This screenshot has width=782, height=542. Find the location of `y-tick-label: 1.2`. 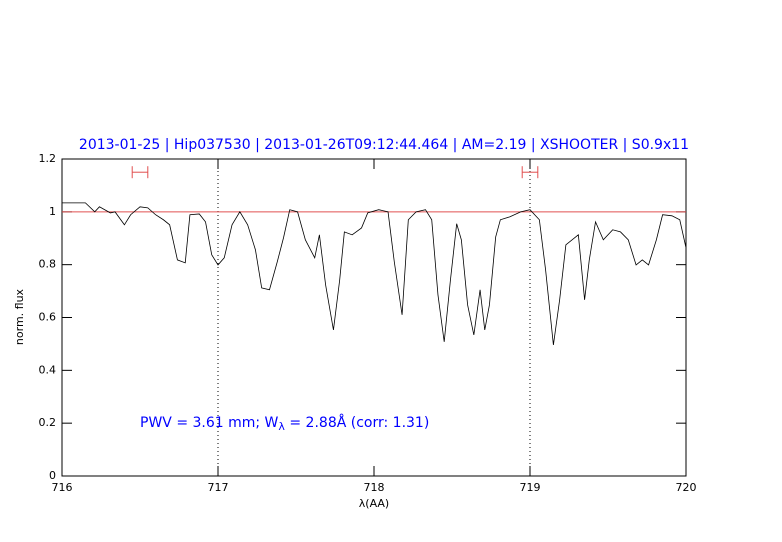

y-tick-label: 1.2 is located at coordinates (48, 158).